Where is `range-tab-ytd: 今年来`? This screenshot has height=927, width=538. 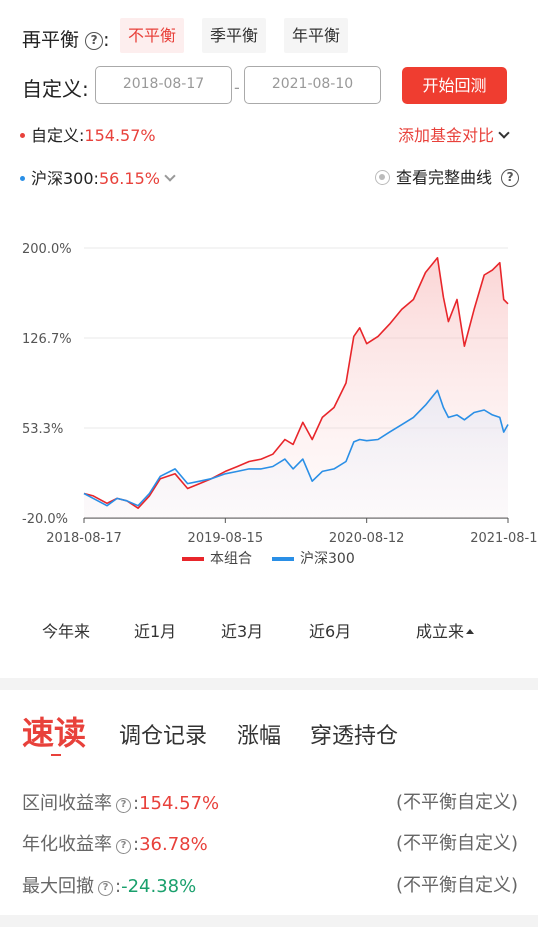
range-tab-ytd: 今年来 is located at coordinates (66, 631).